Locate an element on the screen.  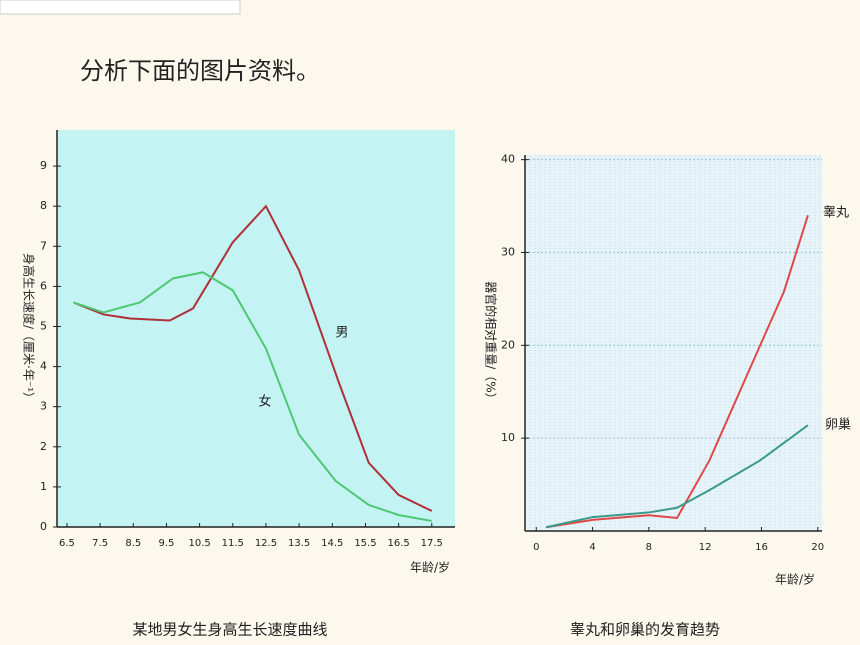
x-tick-label: 11.5 is located at coordinates (233, 543).